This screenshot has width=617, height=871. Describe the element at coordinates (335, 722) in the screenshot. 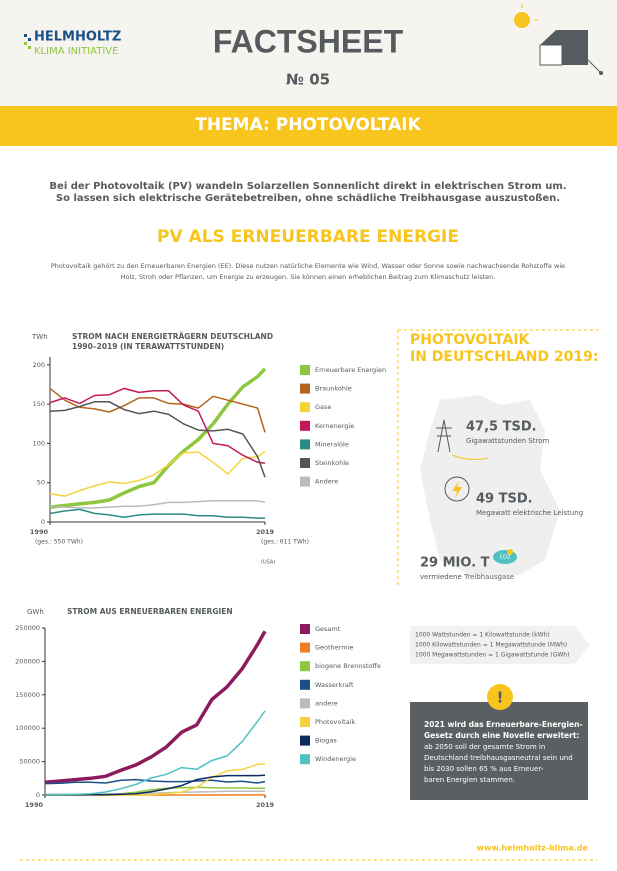

I see `legend-label: Photovoltaik` at that location.